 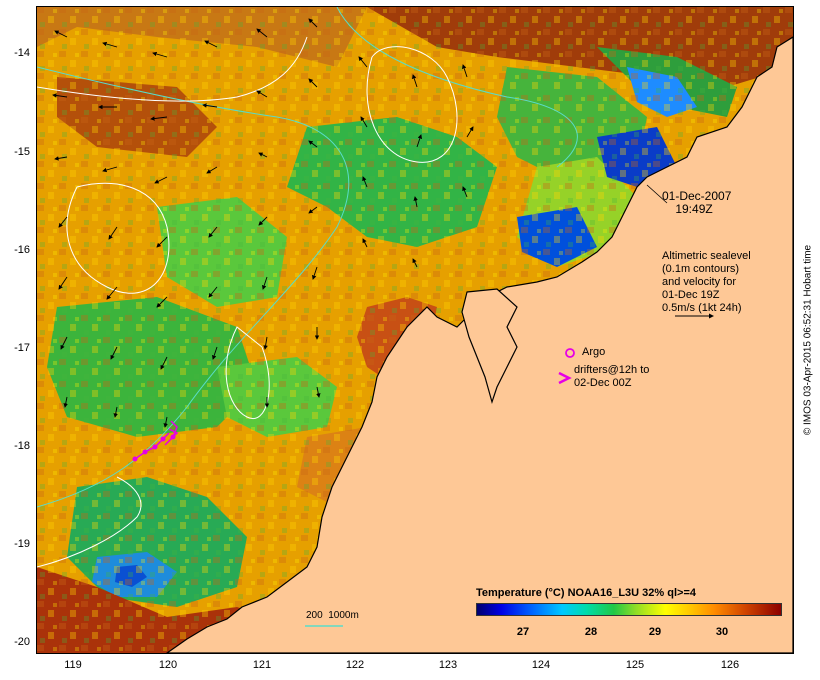 I want to click on copyright-footer: © IMOS 03-Apr-2015 06:52:31 Hobart time, so click(x=808, y=340).